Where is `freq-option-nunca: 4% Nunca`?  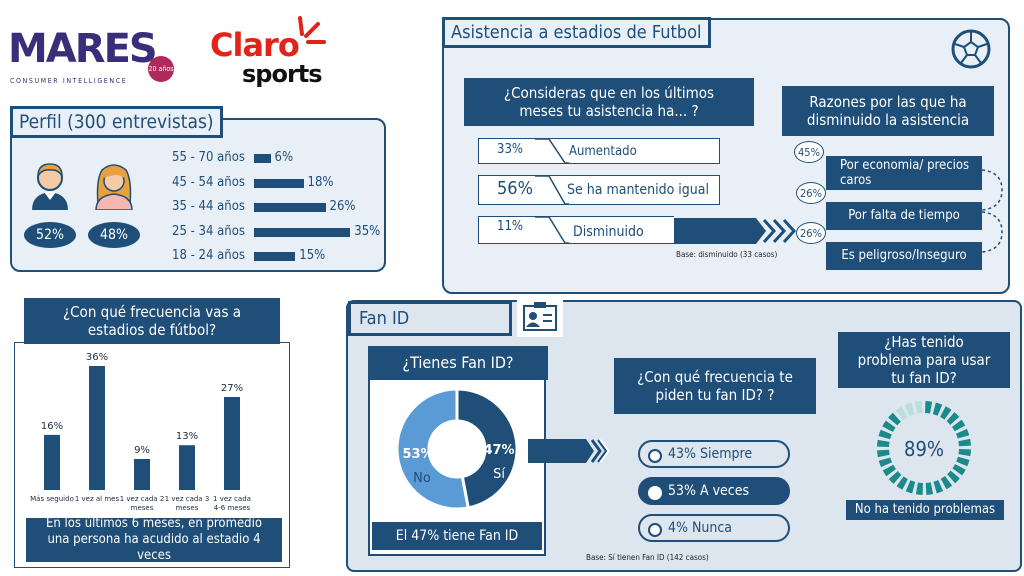 freq-option-nunca: 4% Nunca is located at coordinates (714, 528).